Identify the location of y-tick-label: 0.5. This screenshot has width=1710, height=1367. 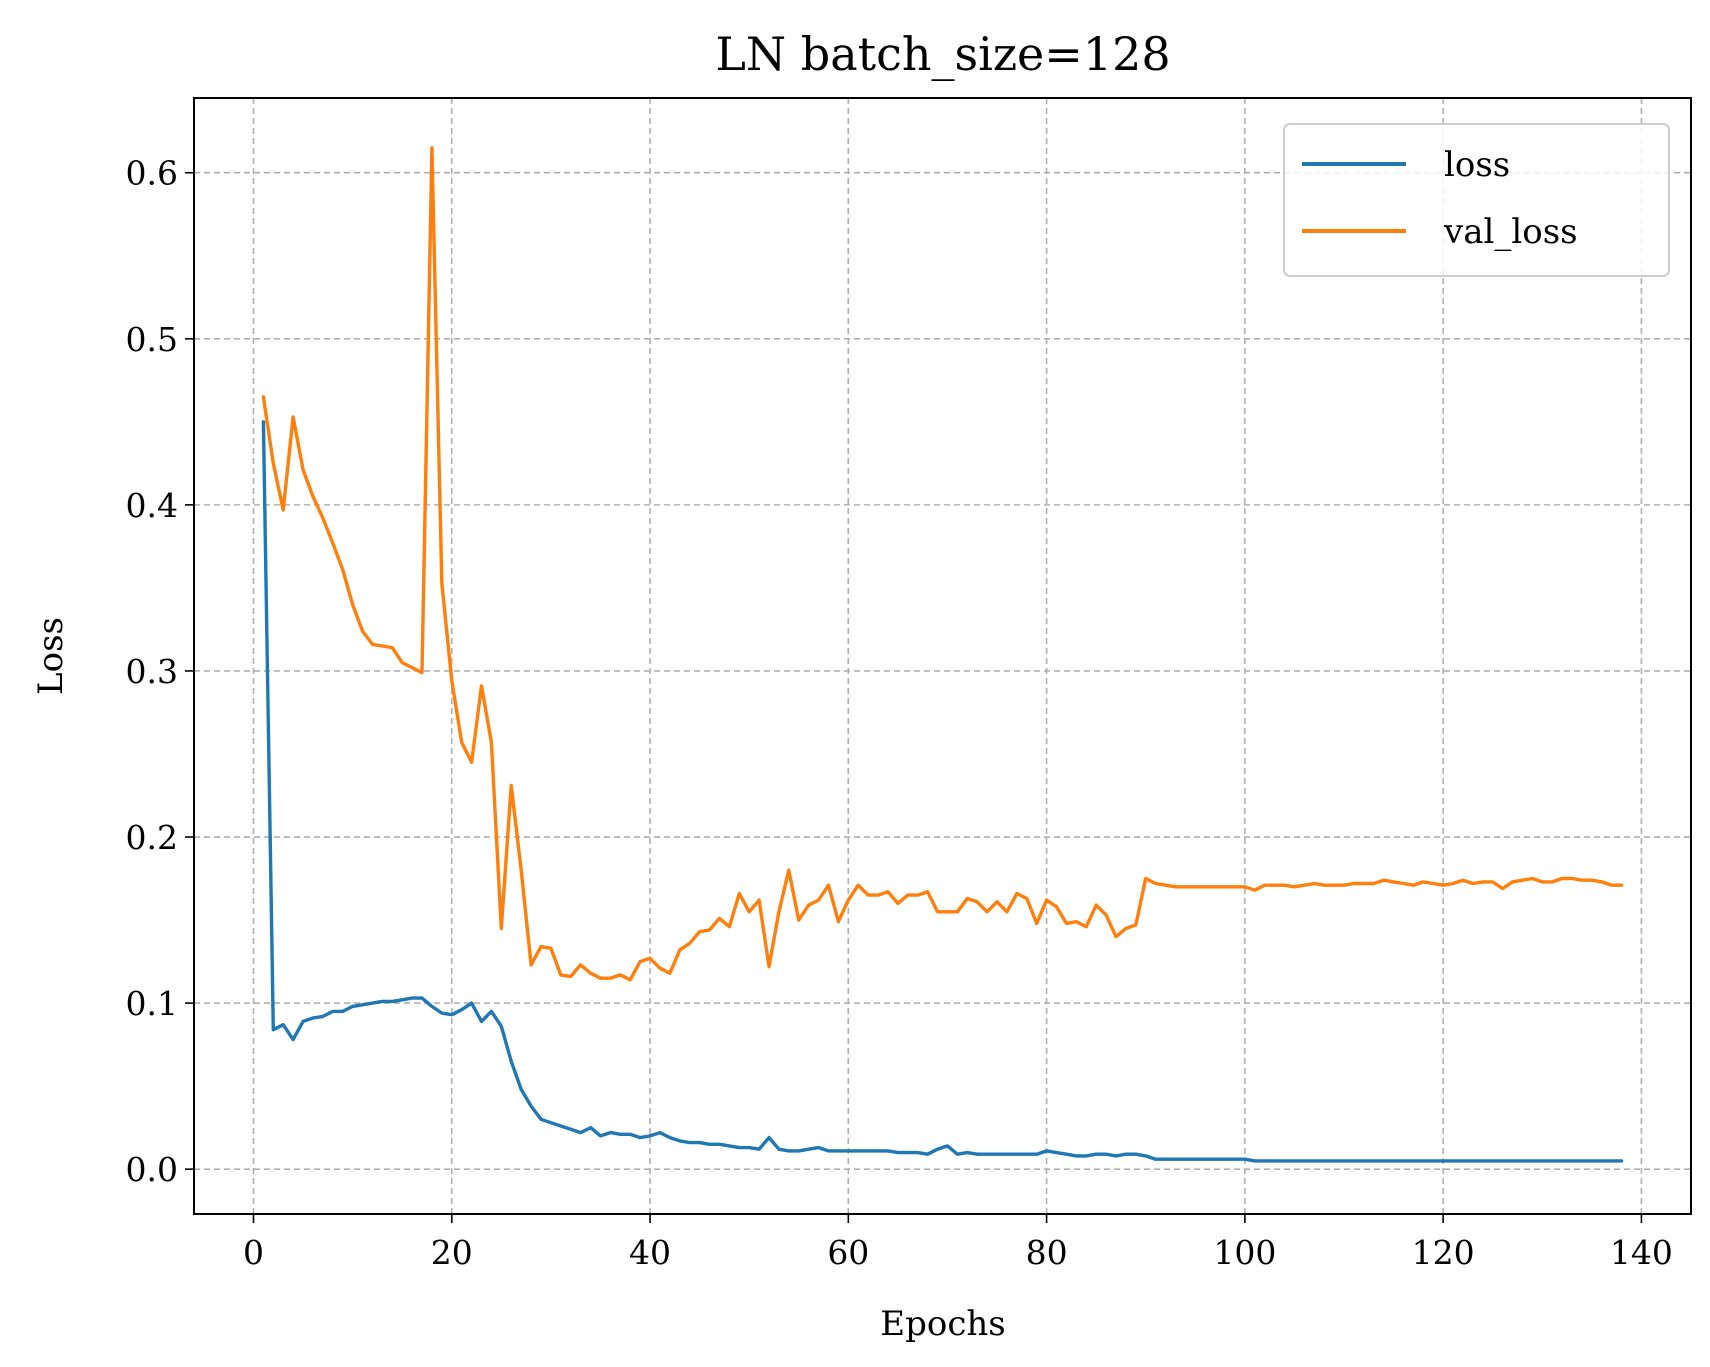
(152, 339).